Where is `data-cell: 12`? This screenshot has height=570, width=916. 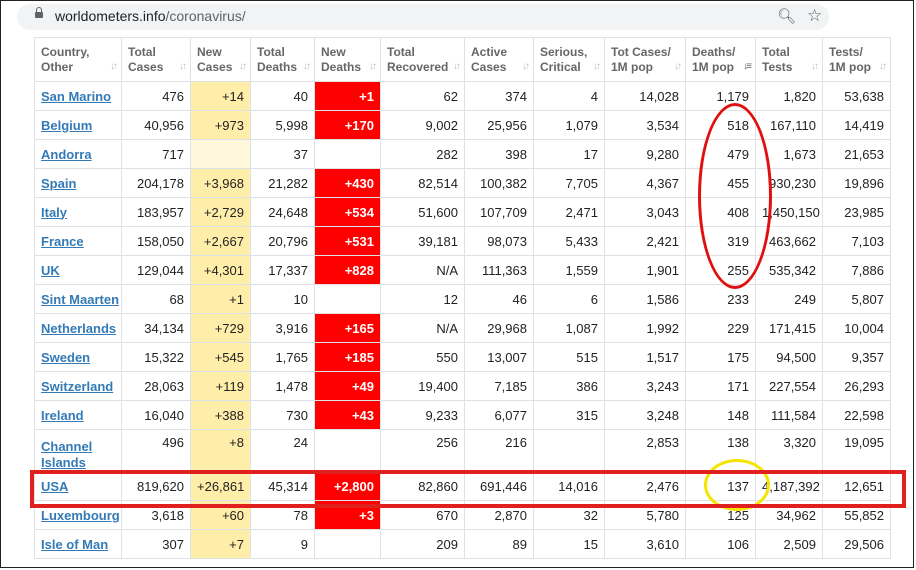 data-cell: 12 is located at coordinates (422, 299).